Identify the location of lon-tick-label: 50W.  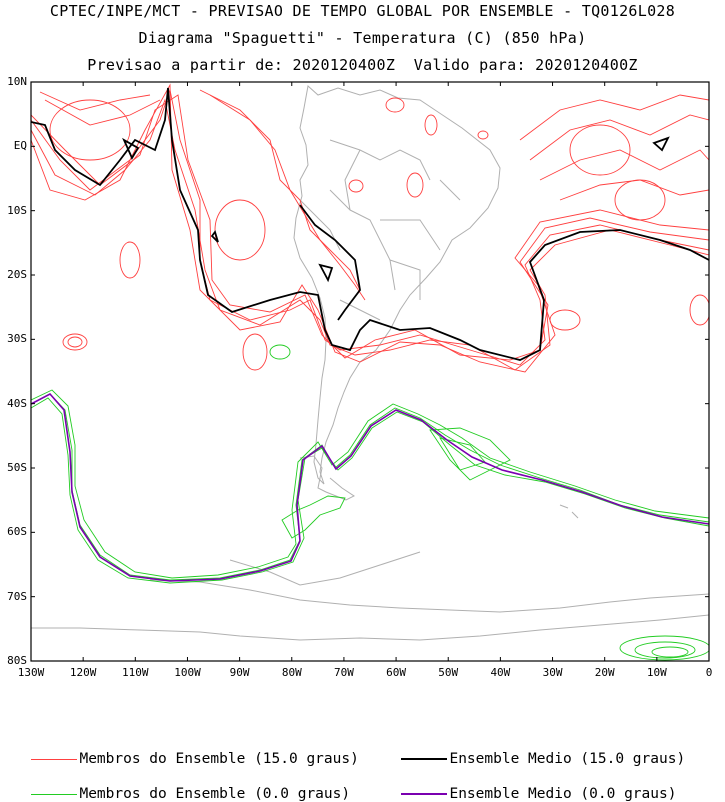
(448, 672).